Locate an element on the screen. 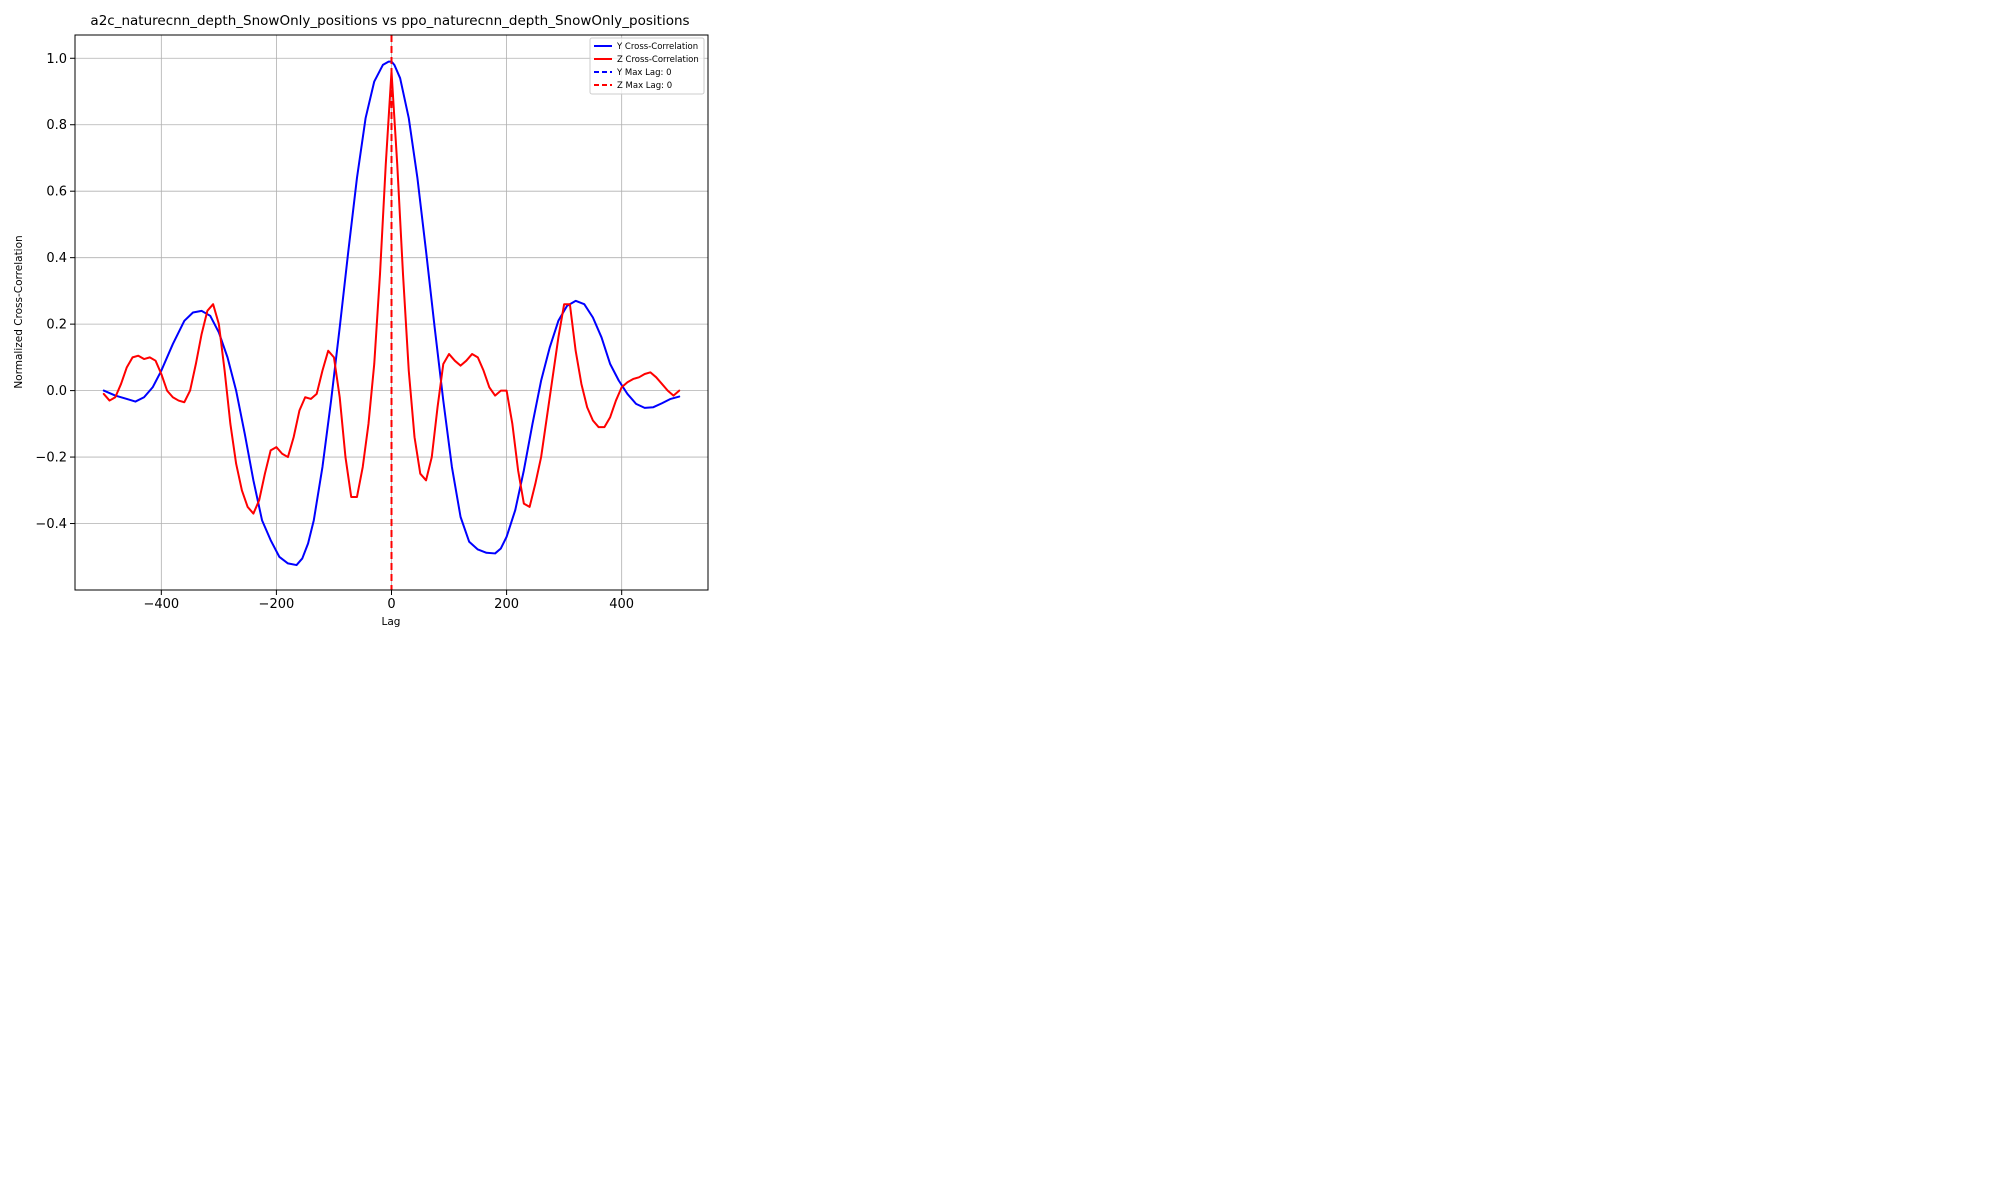  y-axis-label: Normalized Cross-Correlation is located at coordinates (19, 311).